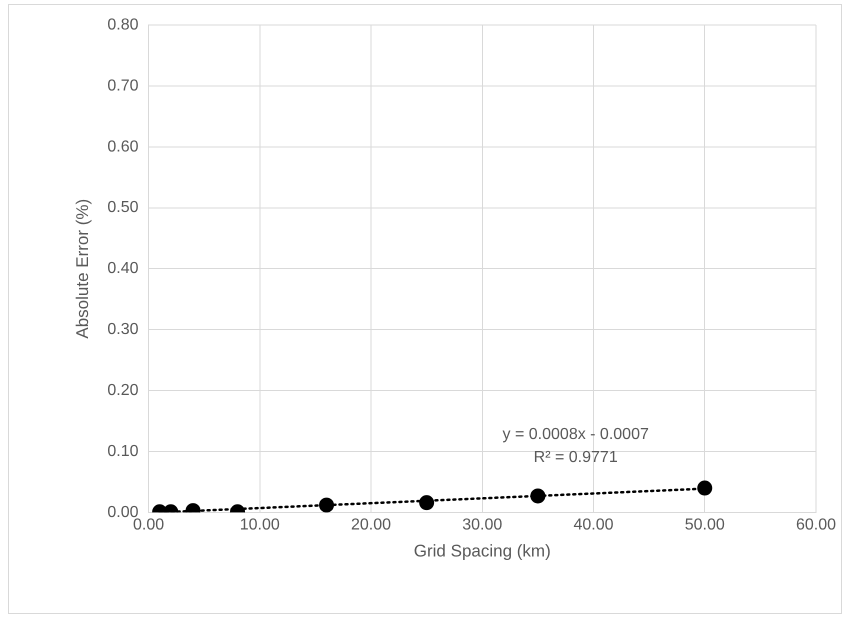  I want to click on x-tick-label: 50.00, so click(704, 525).